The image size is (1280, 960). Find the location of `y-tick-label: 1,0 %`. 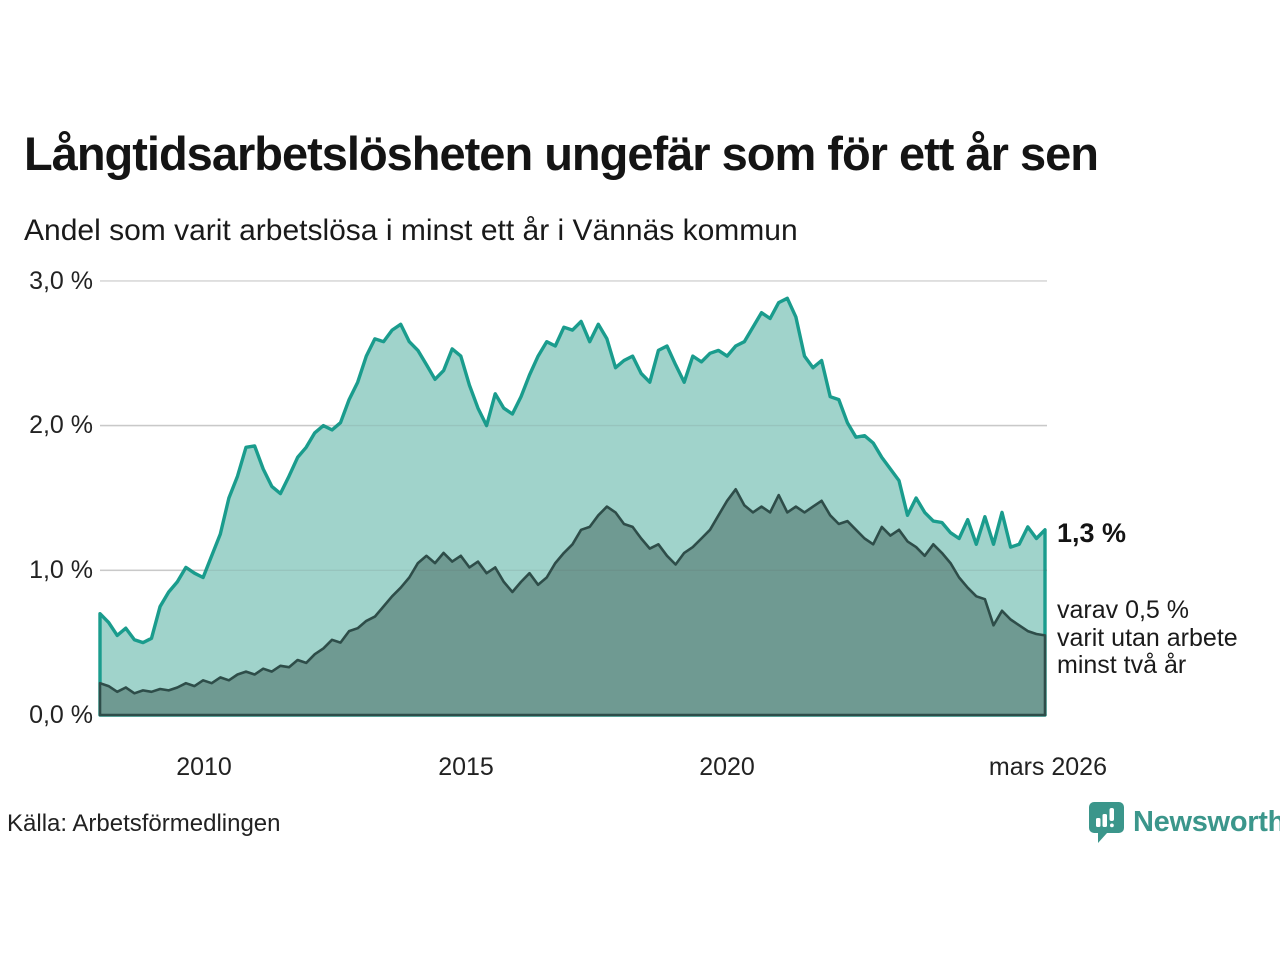

y-tick-label: 1,0 % is located at coordinates (61, 570).